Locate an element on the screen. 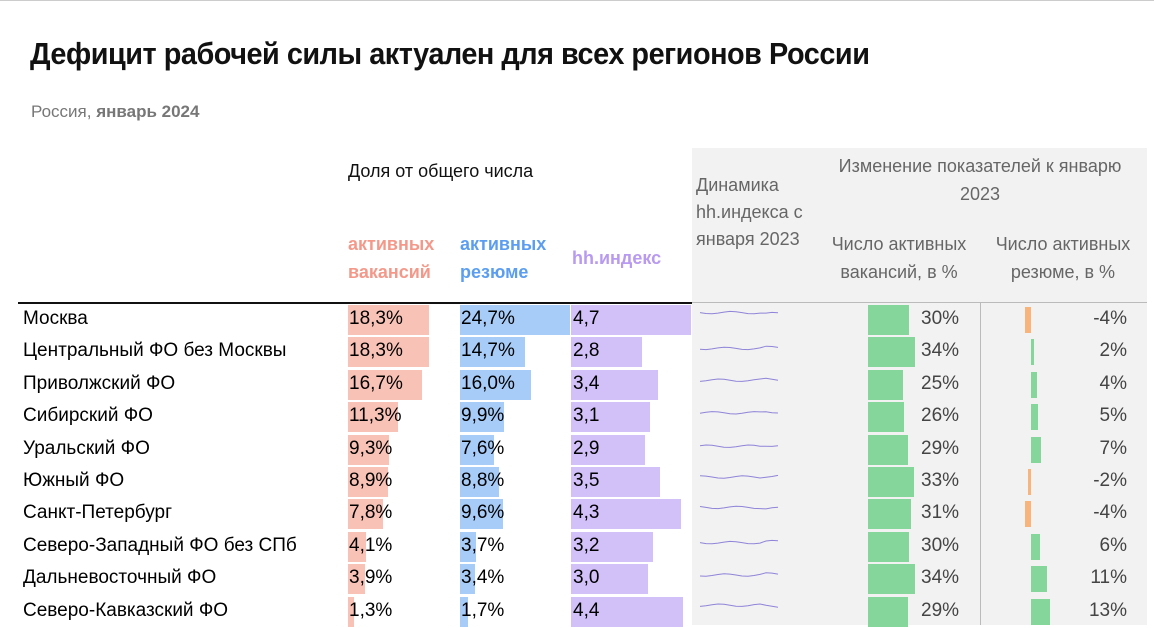  share-header: Доля от общего числа is located at coordinates (441, 171).